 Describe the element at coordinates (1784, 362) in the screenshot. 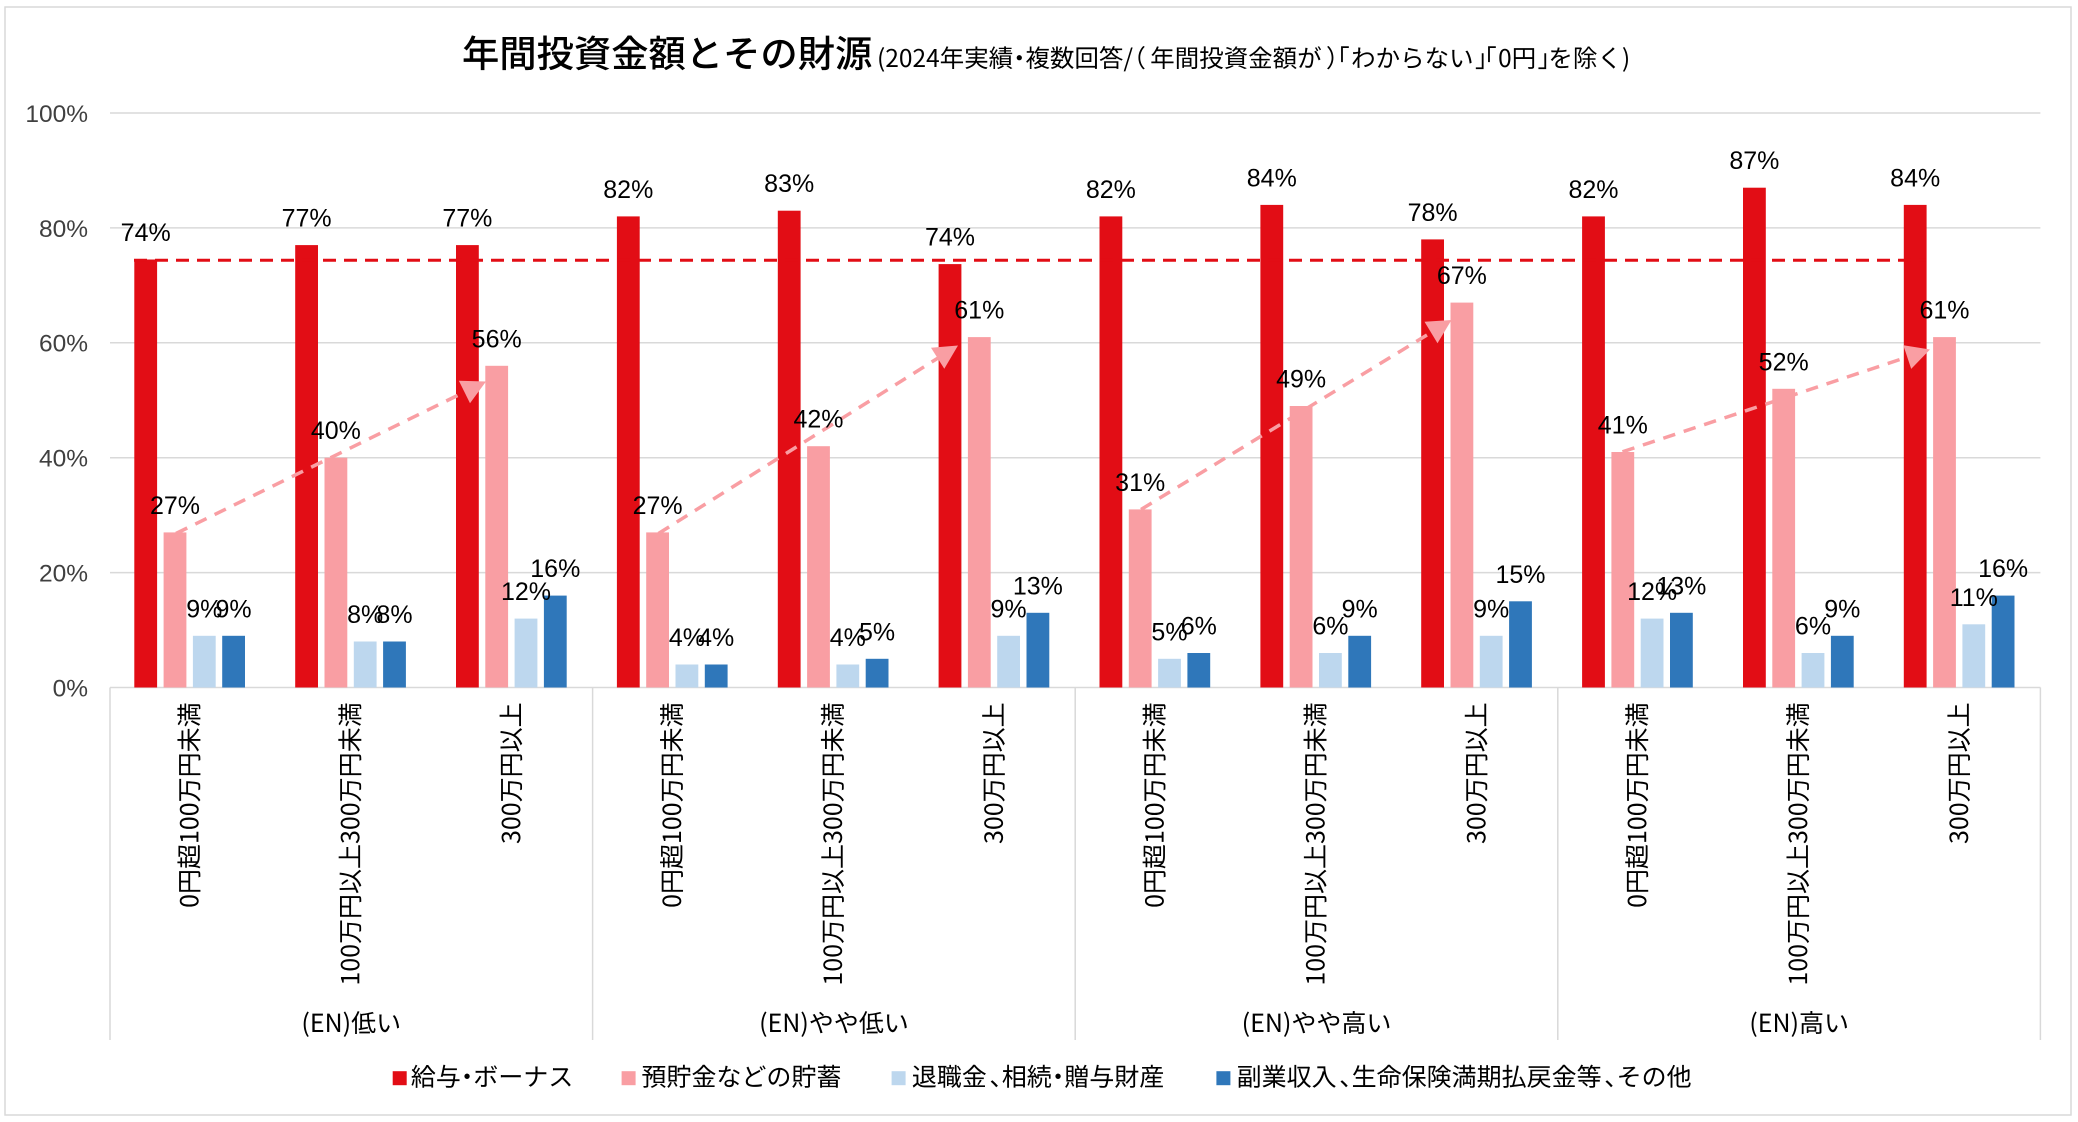

I see `svg-text: 52%` at that location.